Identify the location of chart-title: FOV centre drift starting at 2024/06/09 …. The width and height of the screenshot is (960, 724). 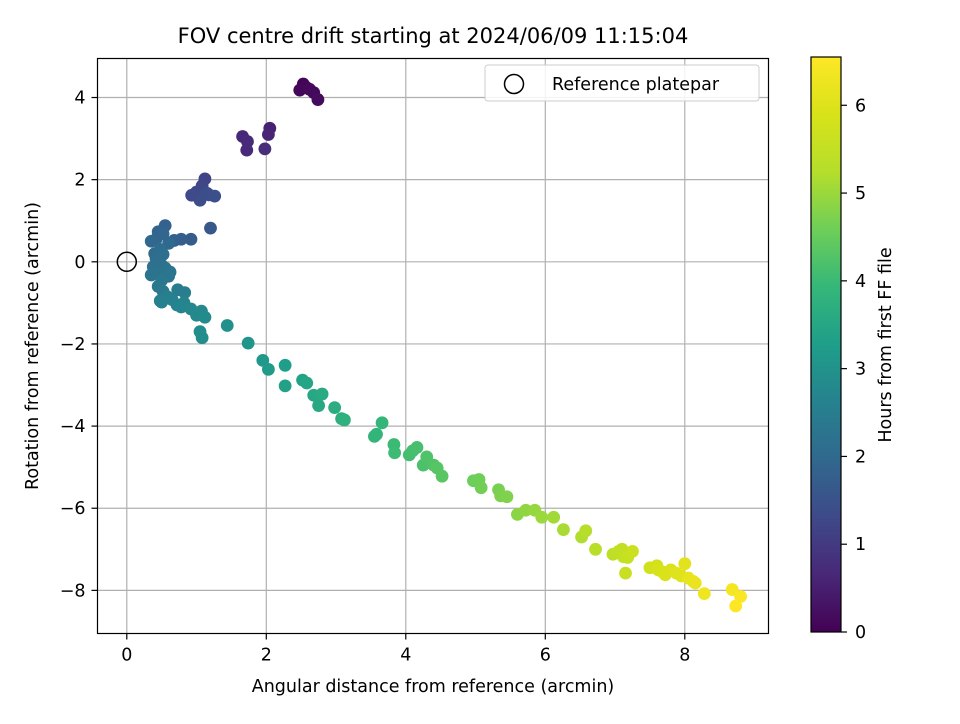
(433, 36).